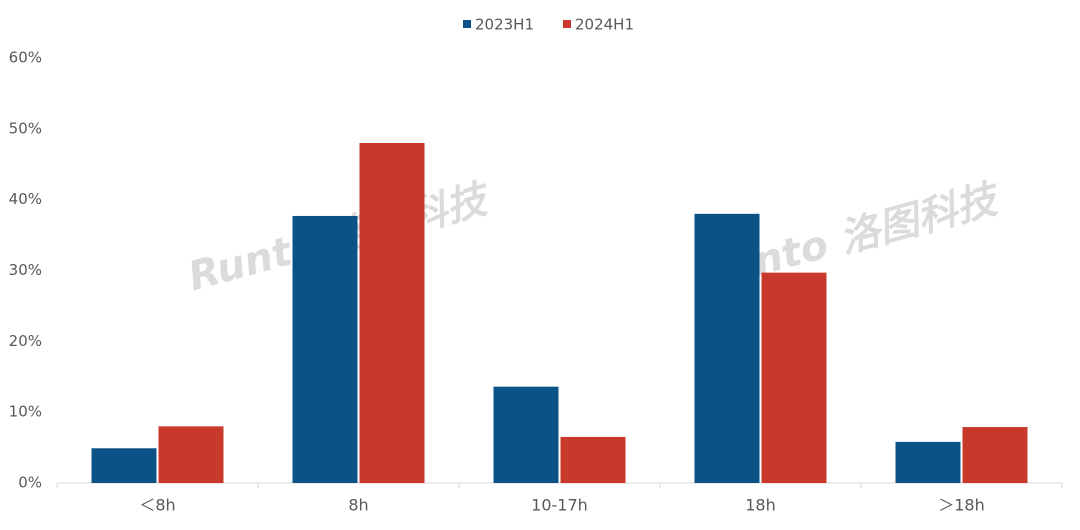 The width and height of the screenshot is (1080, 530). I want to click on y-tick-label: 30%, so click(25, 270).